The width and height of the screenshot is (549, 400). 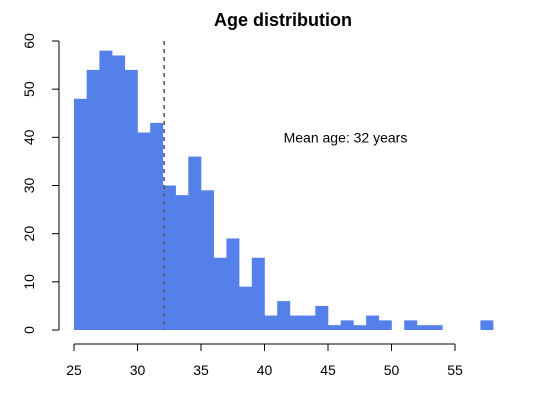 I want to click on chart-title: Age distribution, so click(x=283, y=20).